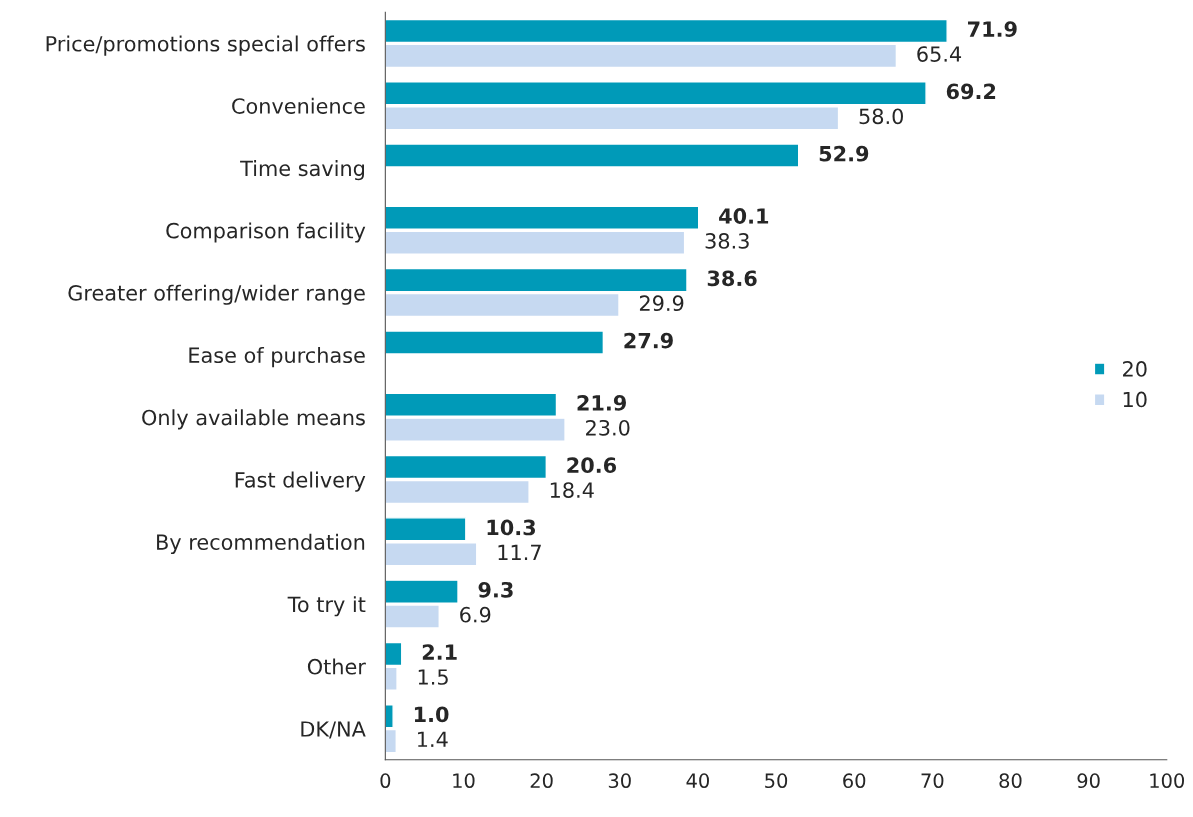  Describe the element at coordinates (601, 403) in the screenshot. I see `data-label: 21.9` at that location.